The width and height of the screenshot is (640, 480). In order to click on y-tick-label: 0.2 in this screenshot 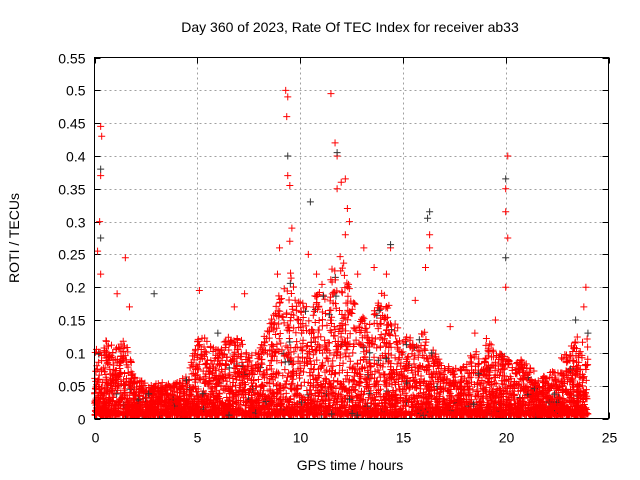, I will do `click(76, 288)`.